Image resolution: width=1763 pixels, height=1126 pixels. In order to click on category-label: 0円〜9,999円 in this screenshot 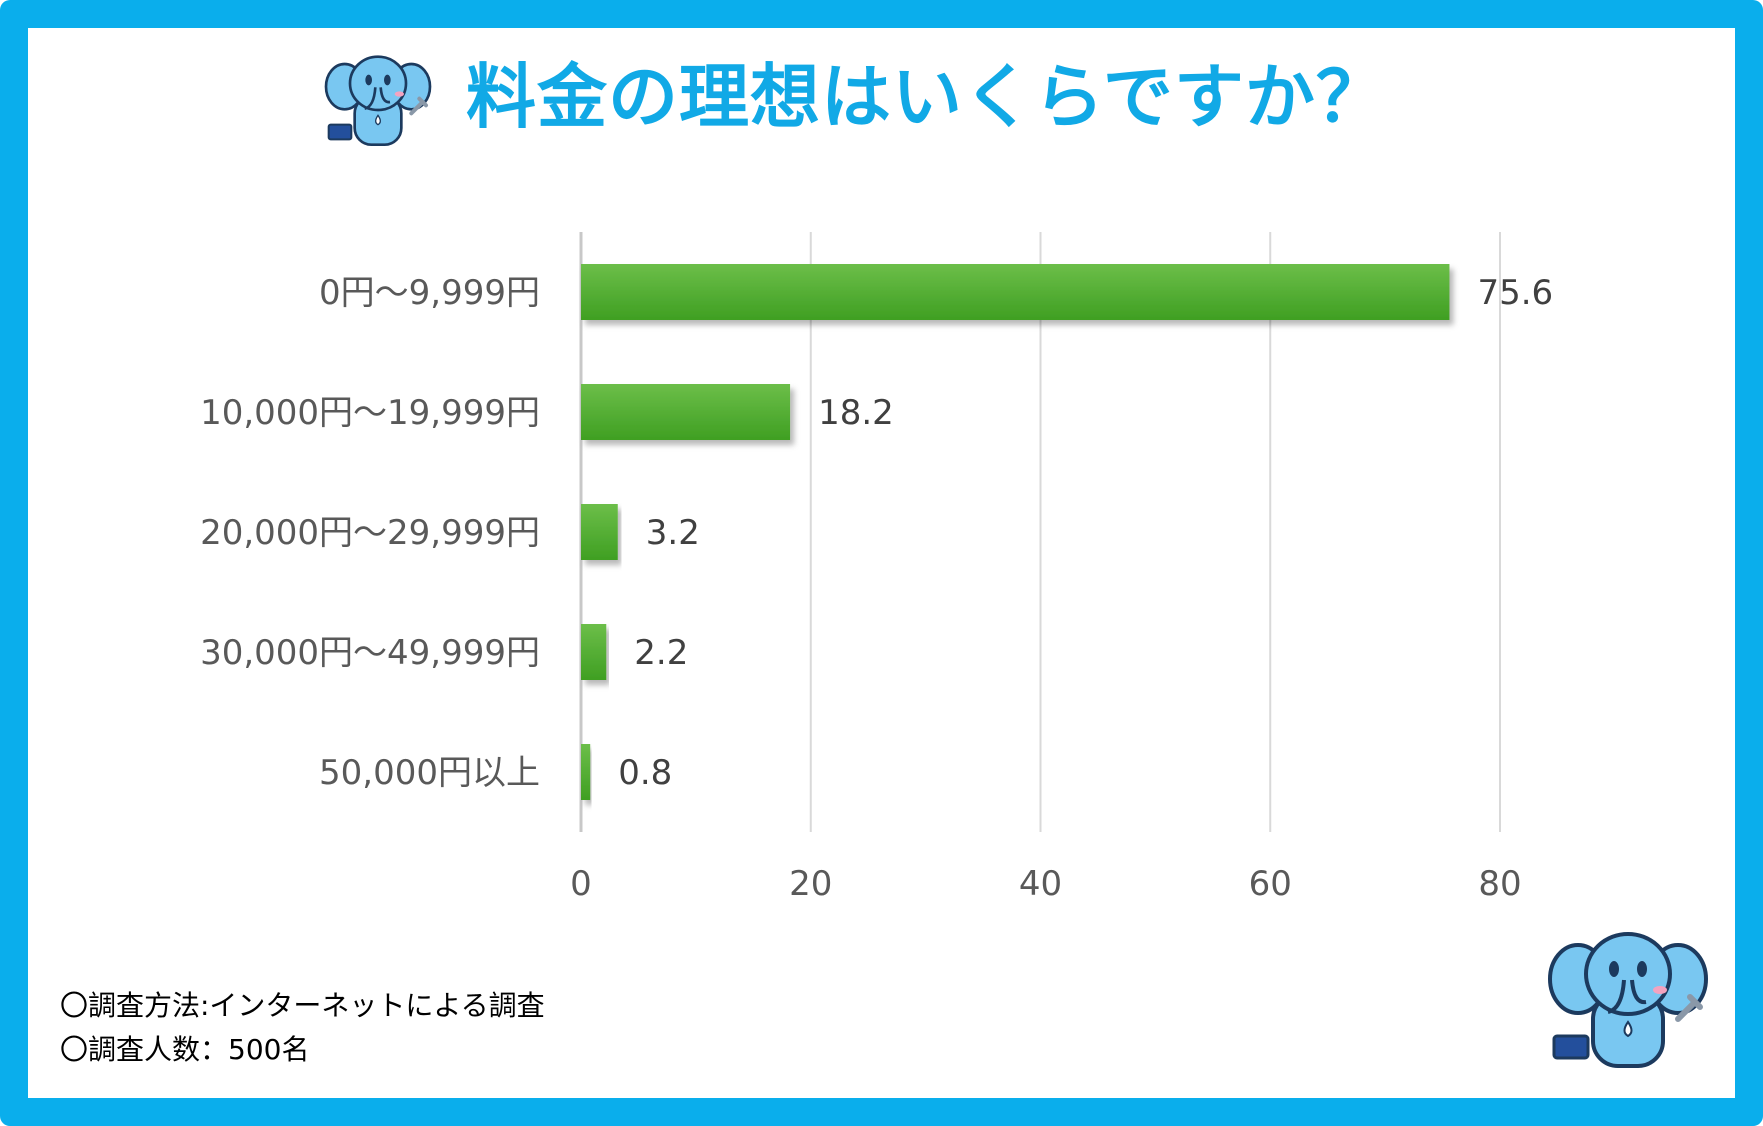, I will do `click(429, 293)`.